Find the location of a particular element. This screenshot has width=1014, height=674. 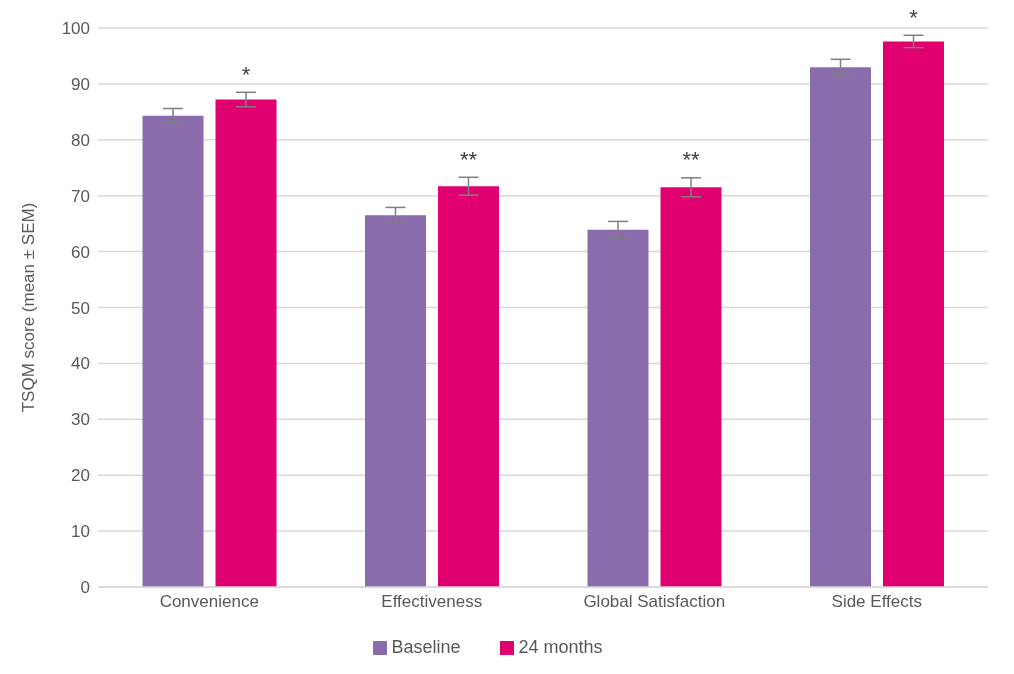

x-tick-label: Convenience is located at coordinates (209, 602).